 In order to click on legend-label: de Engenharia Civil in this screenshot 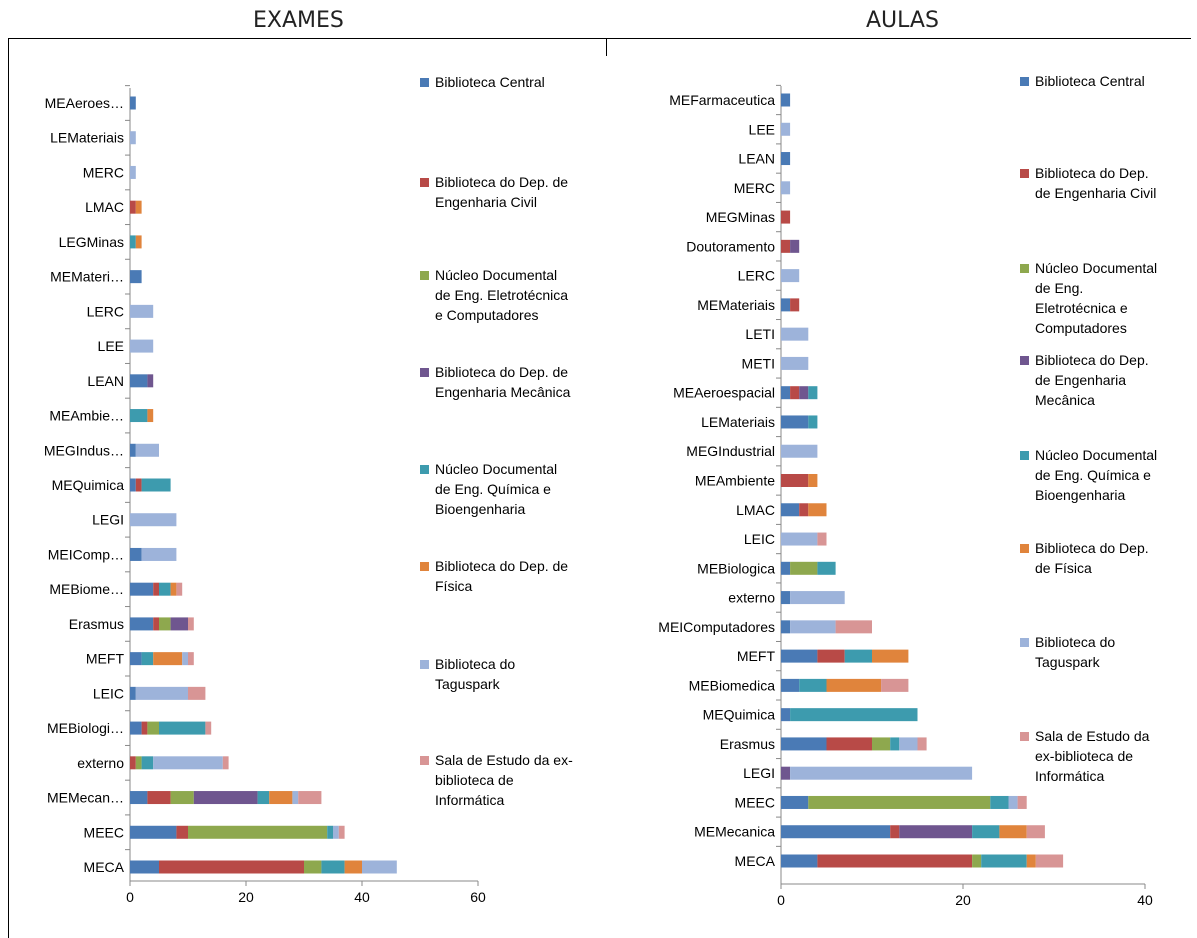, I will do `click(1095, 193)`.